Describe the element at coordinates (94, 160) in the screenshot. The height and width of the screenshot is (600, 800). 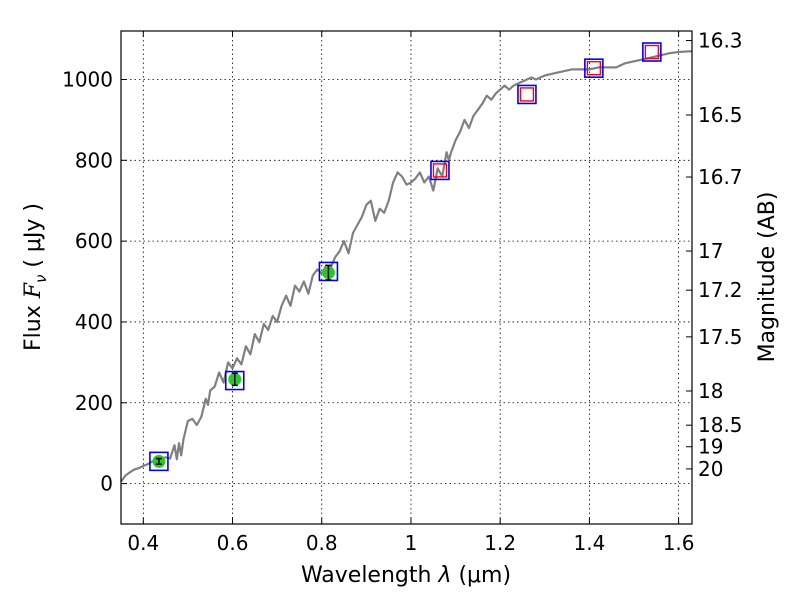
I see `y-tick-label: 800` at that location.